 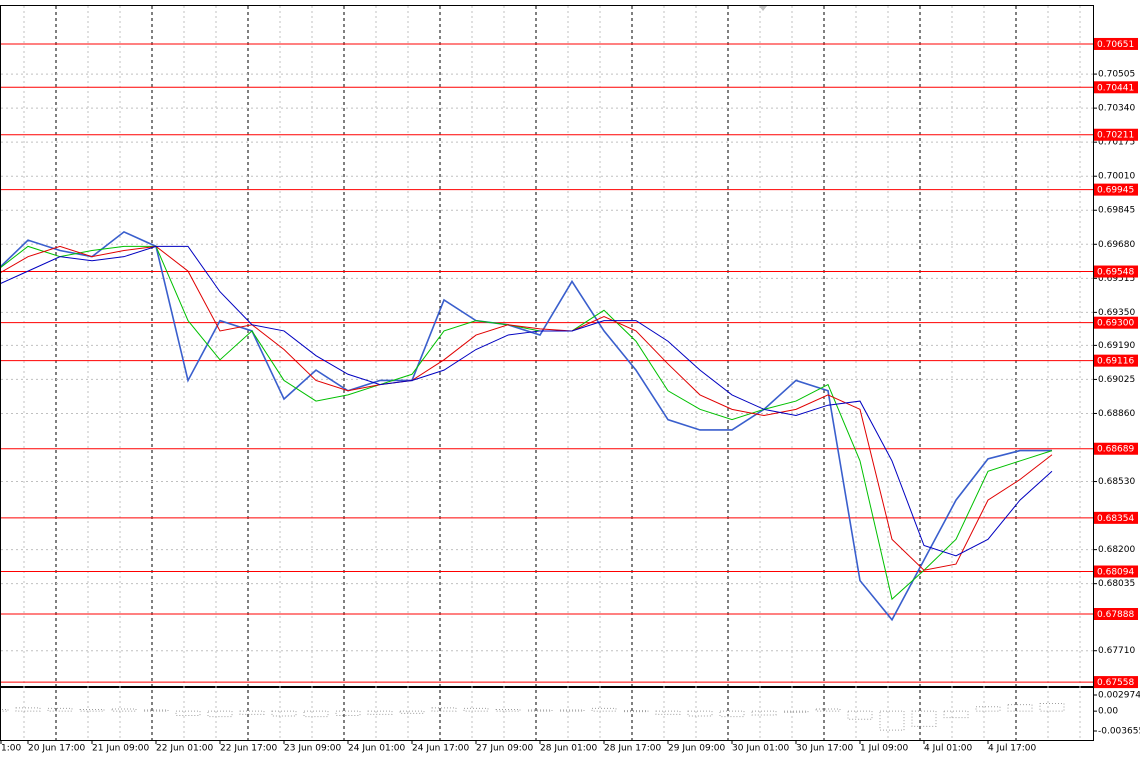 I want to click on x-tick-label: 27 Jun 09:00, so click(x=504, y=749).